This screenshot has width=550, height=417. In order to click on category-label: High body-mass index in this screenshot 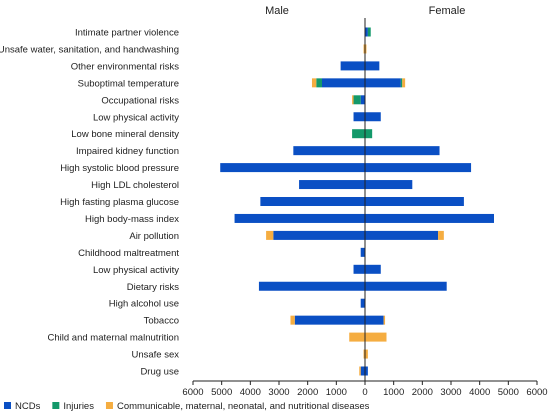, I will do `click(132, 219)`.